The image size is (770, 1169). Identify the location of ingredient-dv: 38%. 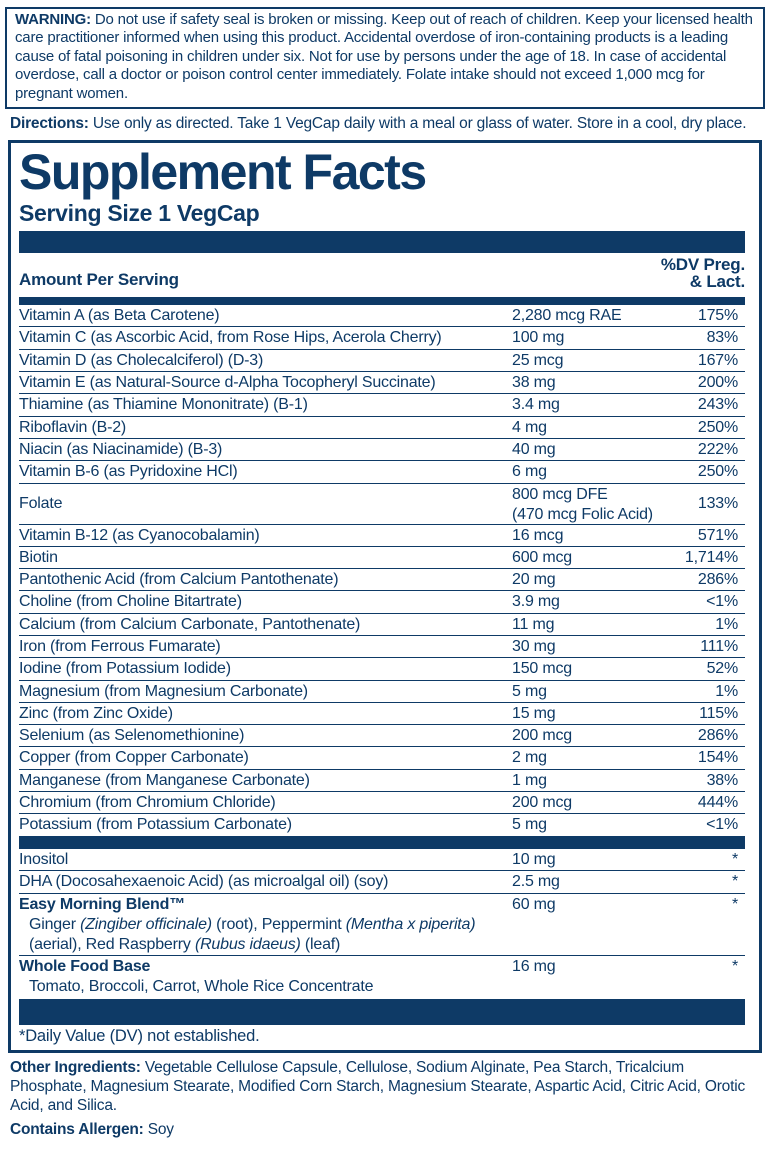
(722, 780).